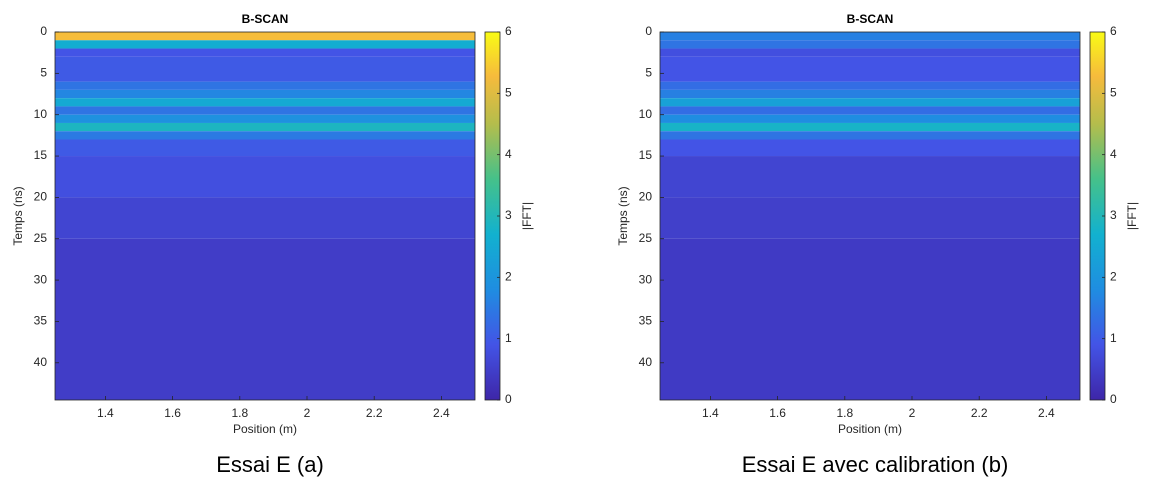 This screenshot has height=486, width=1160. I want to click on caption: Essai E (a), so click(270, 464).